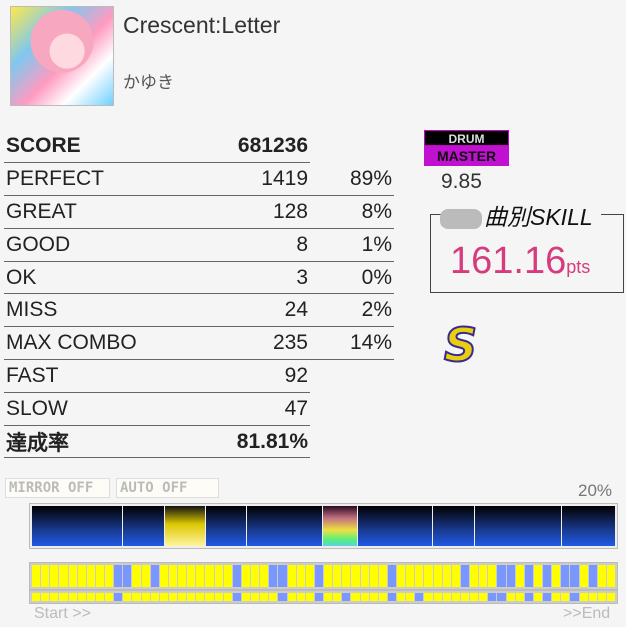  Describe the element at coordinates (110, 409) in the screenshot. I see `stat-label: SLOW` at that location.